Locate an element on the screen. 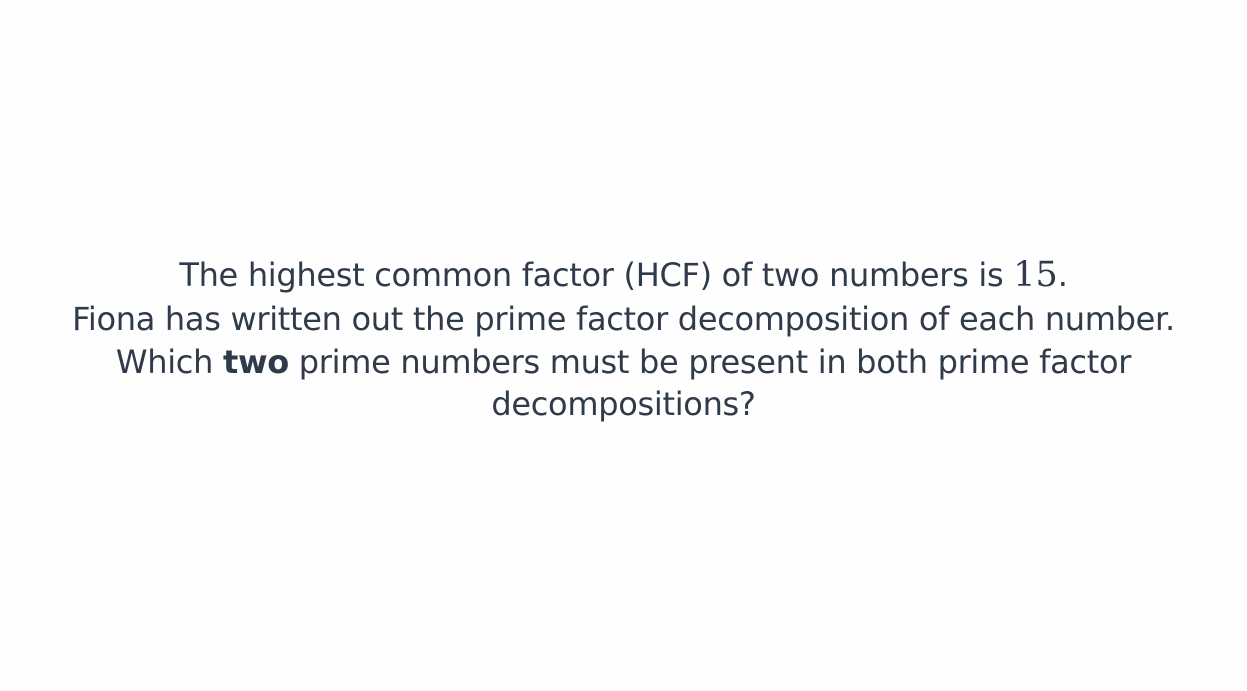 The height and width of the screenshot is (691, 1247). prompt-text-start: Which is located at coordinates (169, 362).